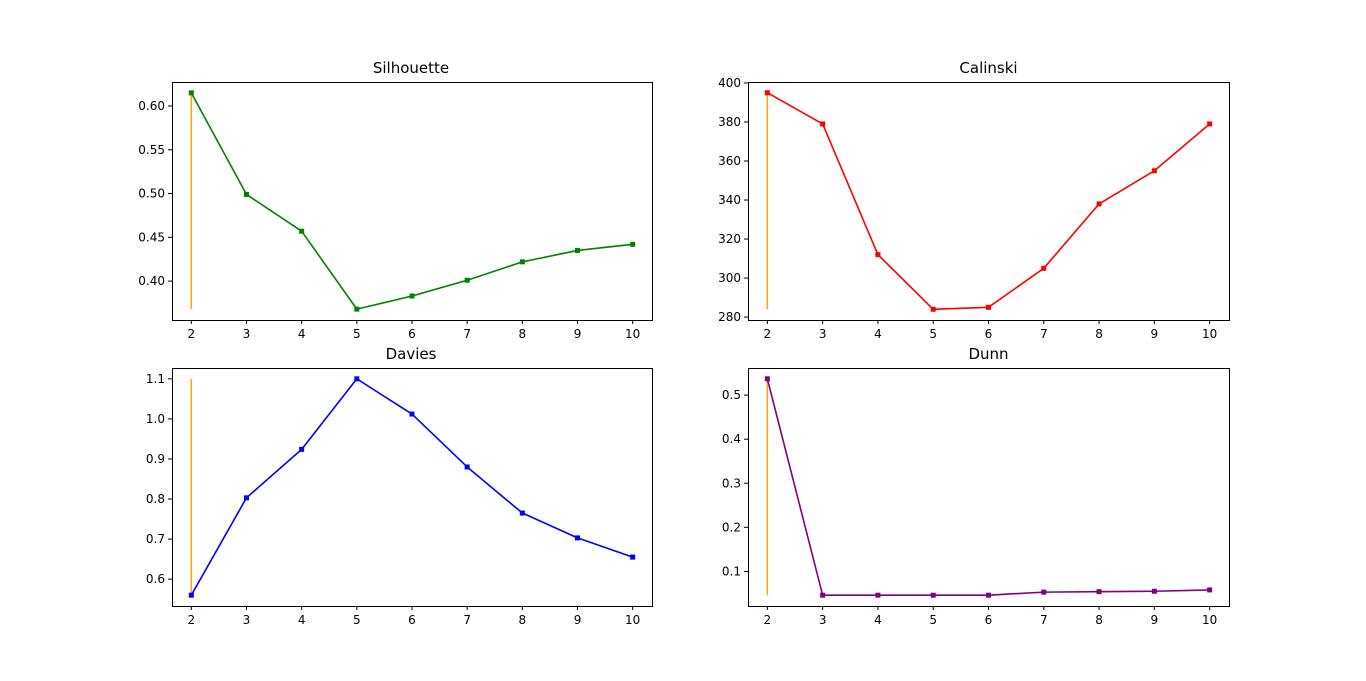 This screenshot has width=1366, height=681. I want to click on panel-title: Silhouette, so click(411, 68).